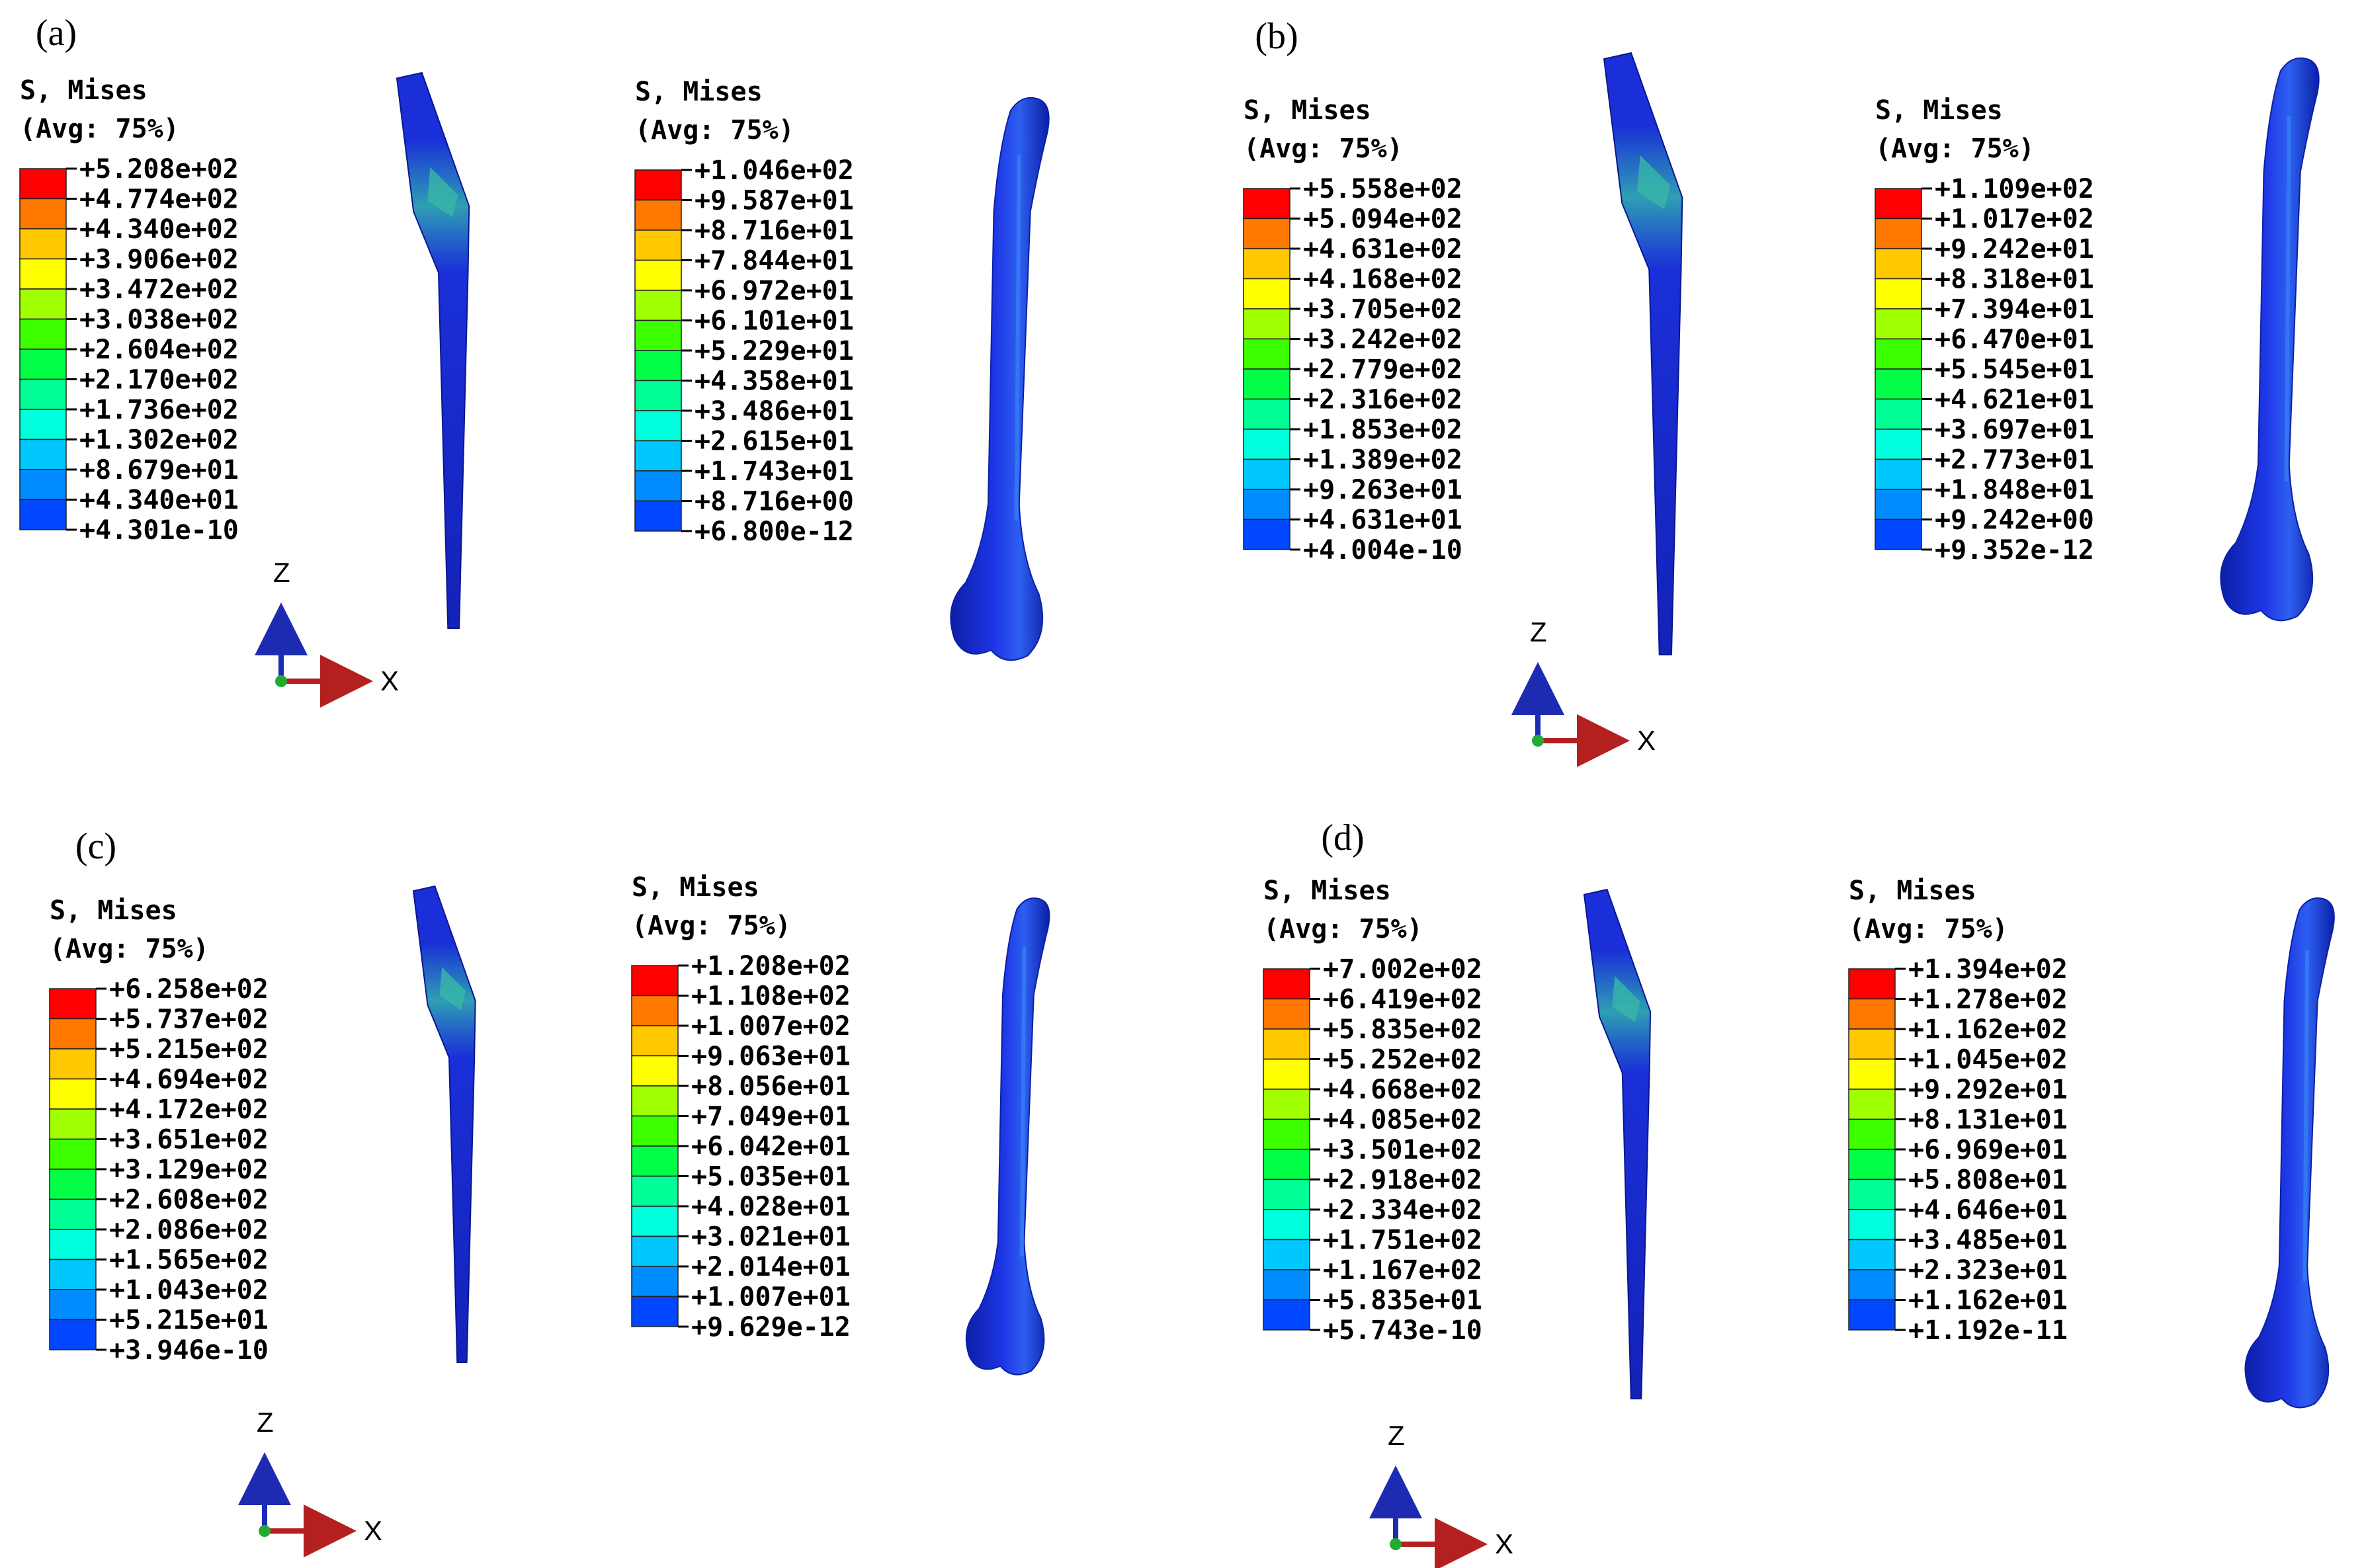  What do you see at coordinates (771, 1297) in the screenshot?
I see `legend-value: +1.007e+01` at bounding box center [771, 1297].